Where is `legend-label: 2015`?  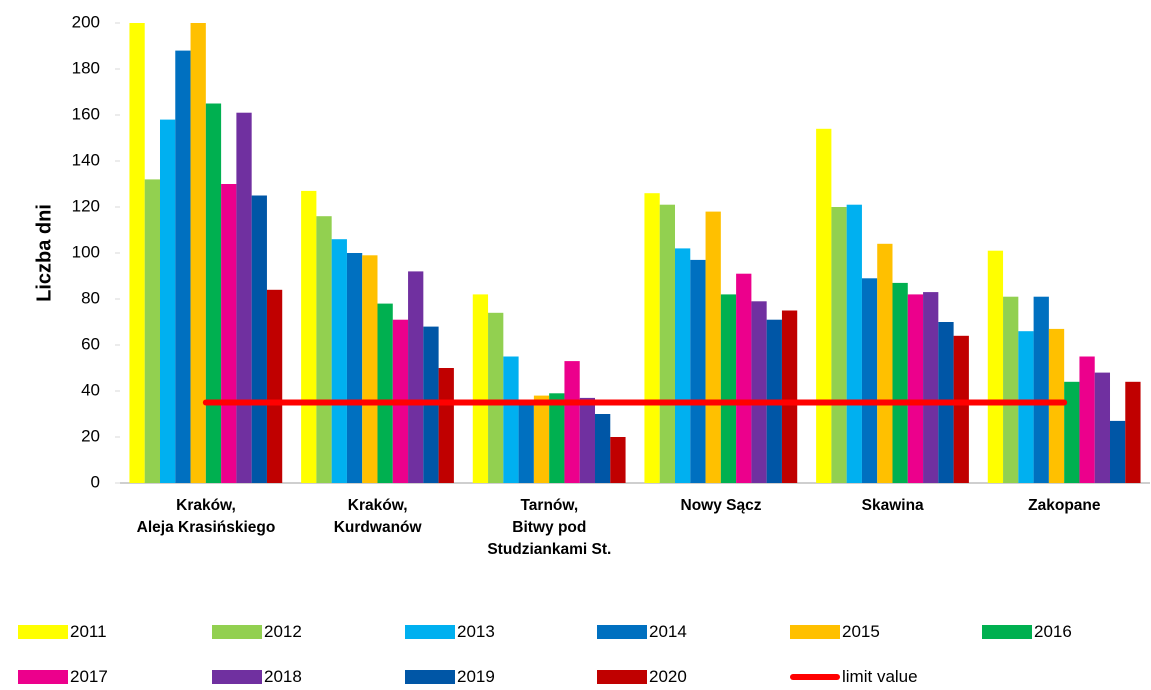
legend-label: 2015 is located at coordinates (861, 631).